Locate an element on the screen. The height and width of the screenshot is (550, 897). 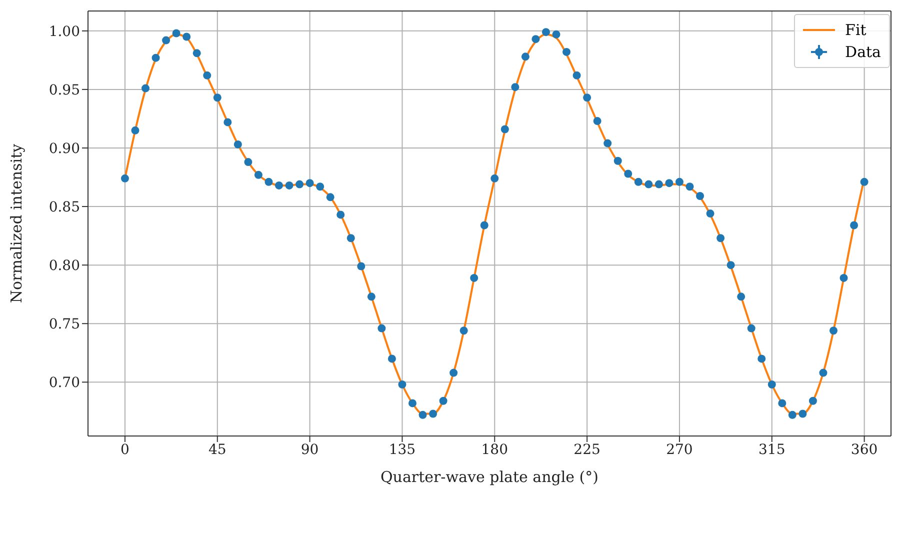
y-tick-label: 0.90 is located at coordinates (64, 148).